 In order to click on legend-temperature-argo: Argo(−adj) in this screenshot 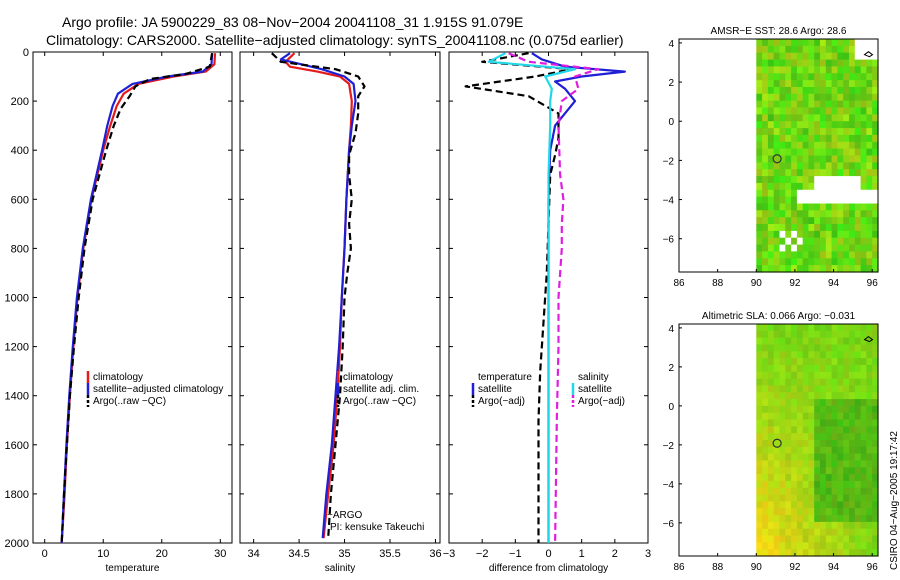, I will do `click(501, 401)`.